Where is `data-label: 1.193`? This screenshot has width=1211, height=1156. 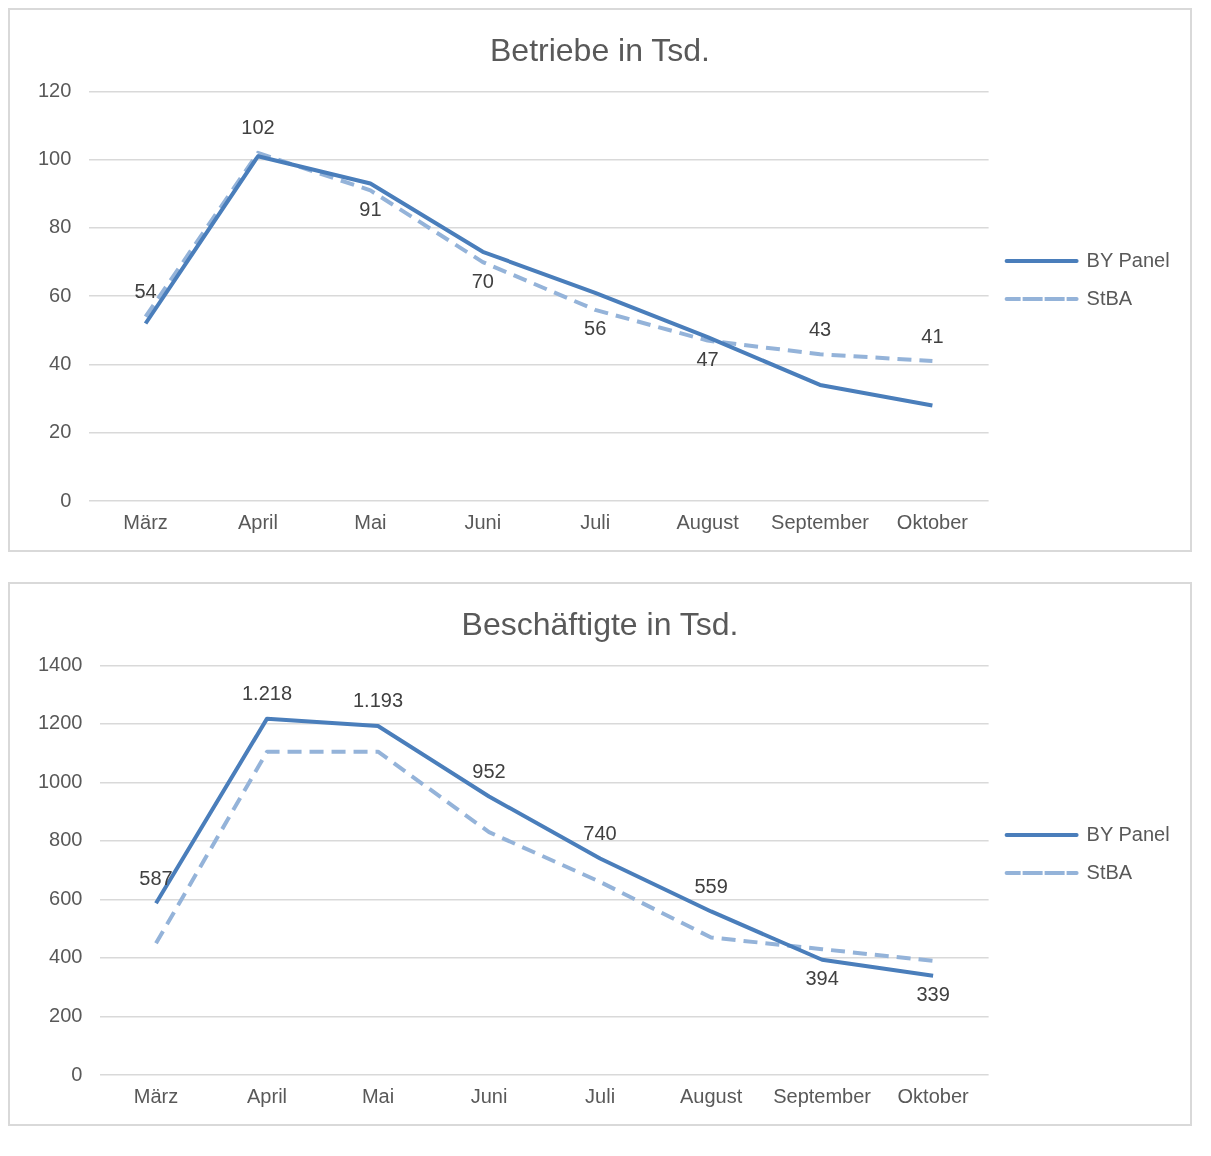 data-label: 1.193 is located at coordinates (378, 700).